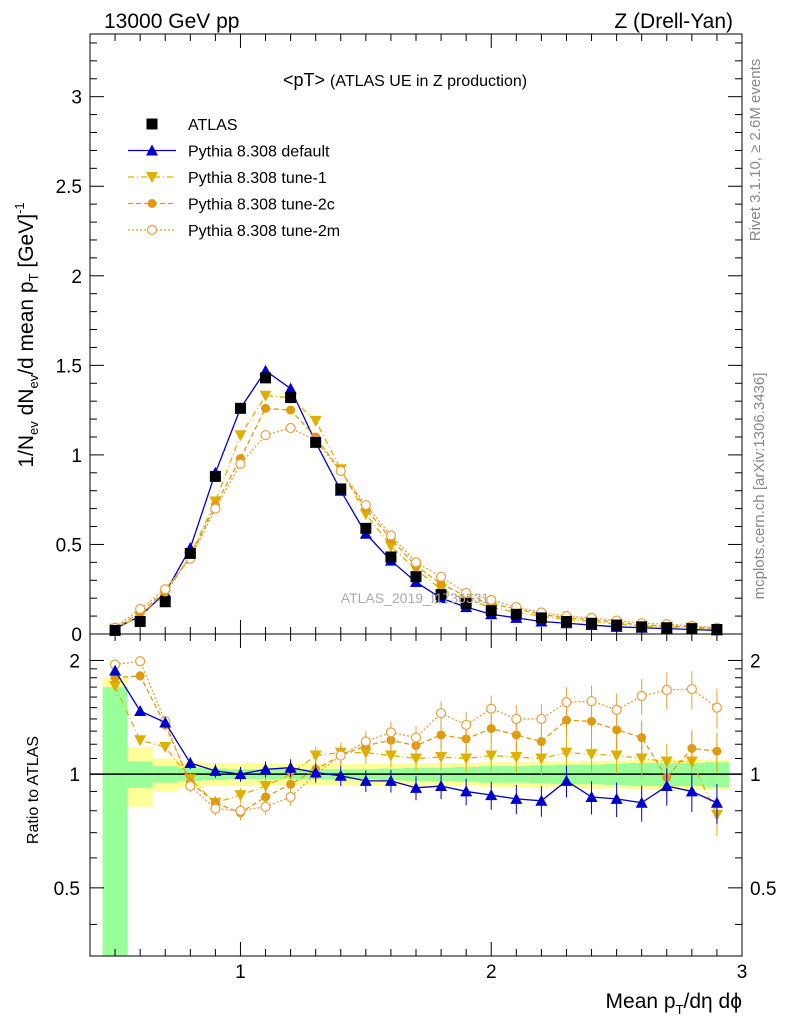 The image size is (786, 1024). Describe the element at coordinates (755, 775) in the screenshot. I see `ratio-y-tick-label-right: 1` at that location.